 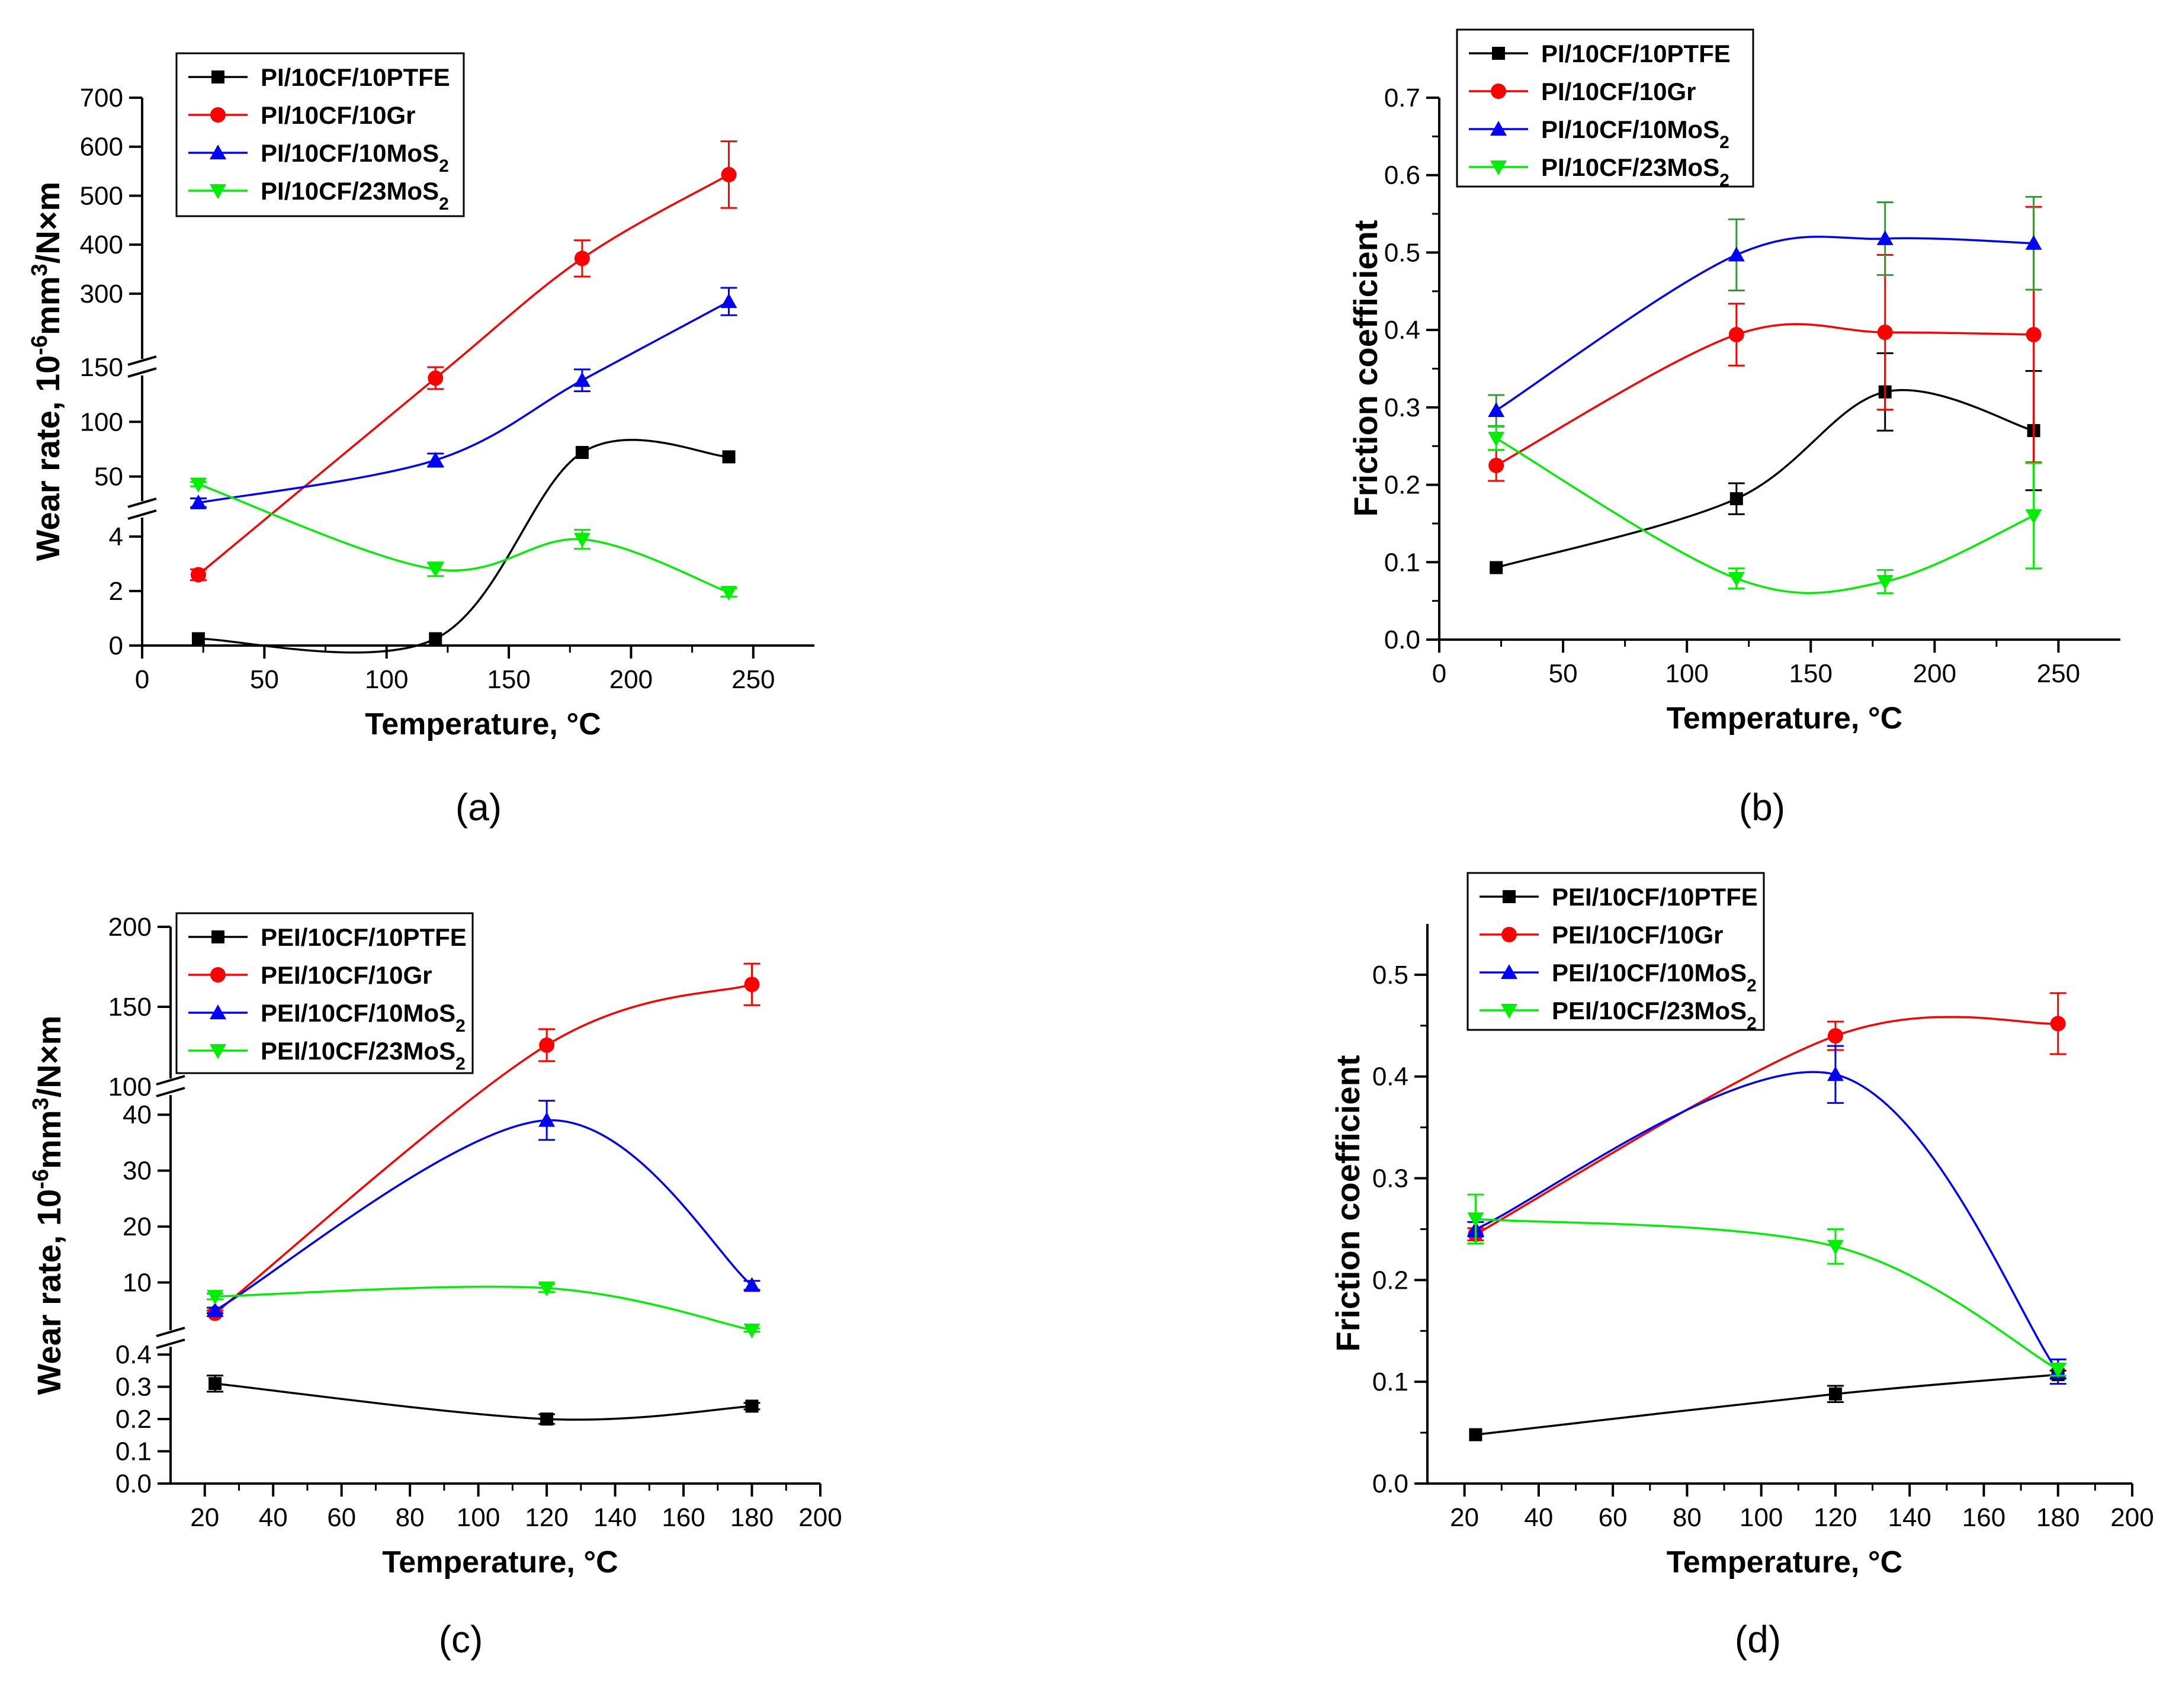 What do you see at coordinates (108, 477) in the screenshot?
I see `y-tick-label: 50` at bounding box center [108, 477].